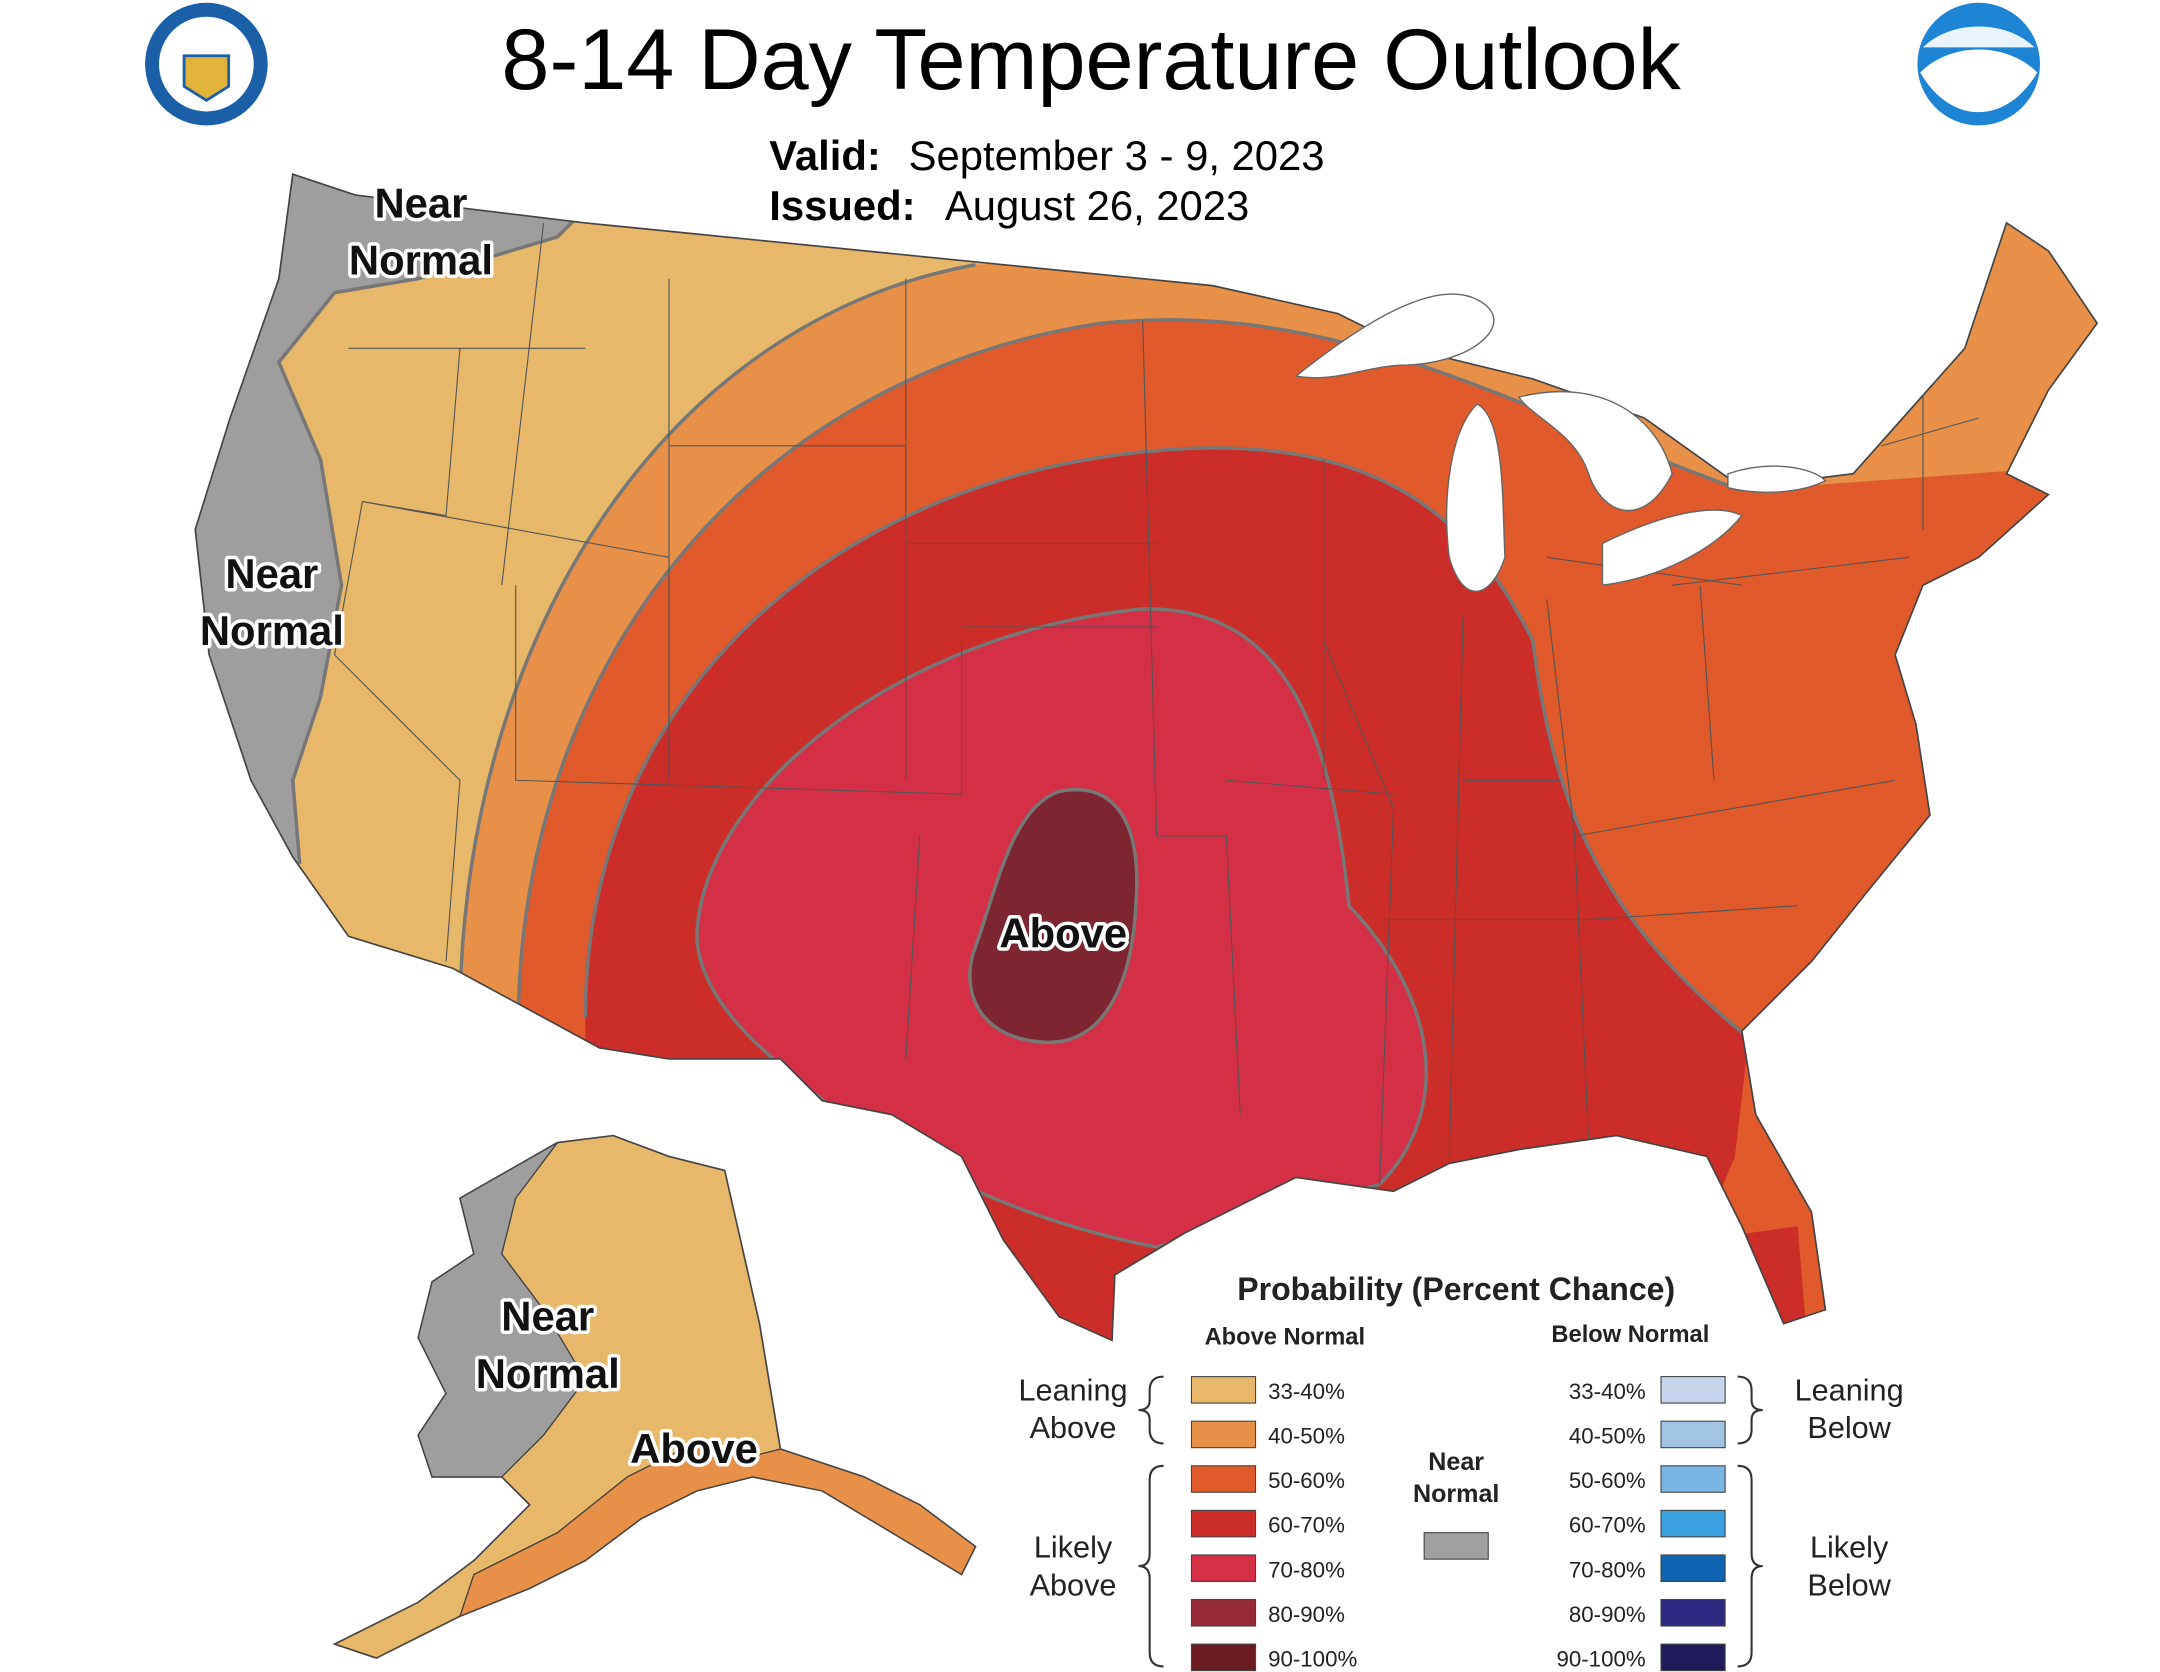  What do you see at coordinates (1456, 1494) in the screenshot?
I see `near-label: Normal` at bounding box center [1456, 1494].